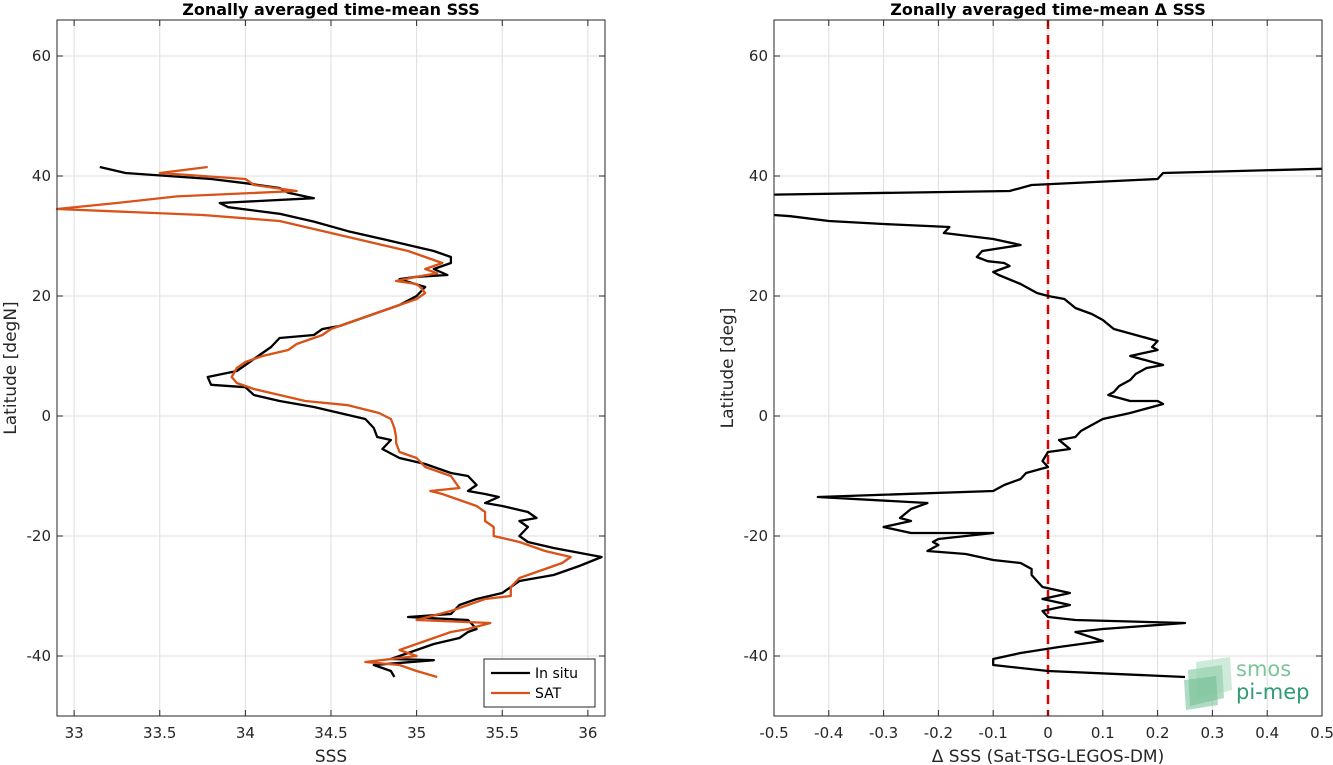  I want to click on sss-legend: In situ SAT, so click(539, 683).